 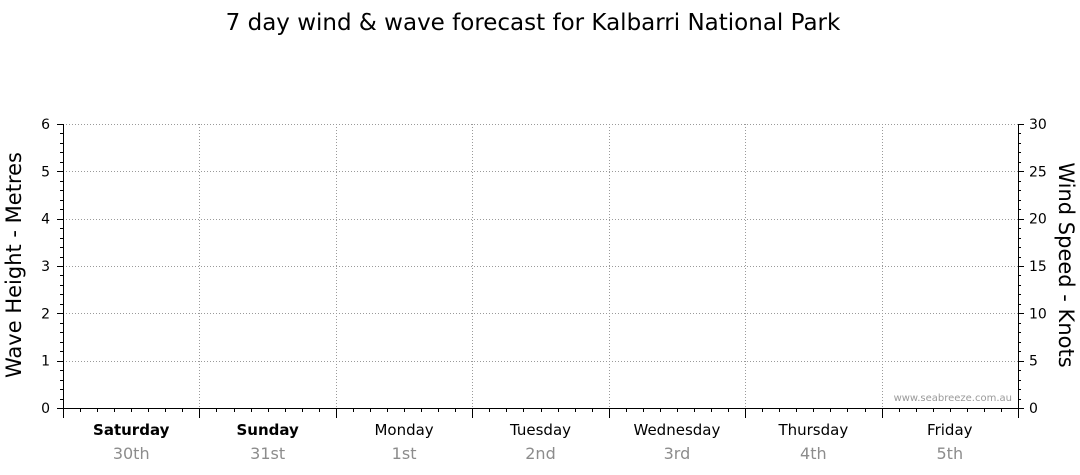 I want to click on day-date-label: 31st, so click(x=267, y=453).